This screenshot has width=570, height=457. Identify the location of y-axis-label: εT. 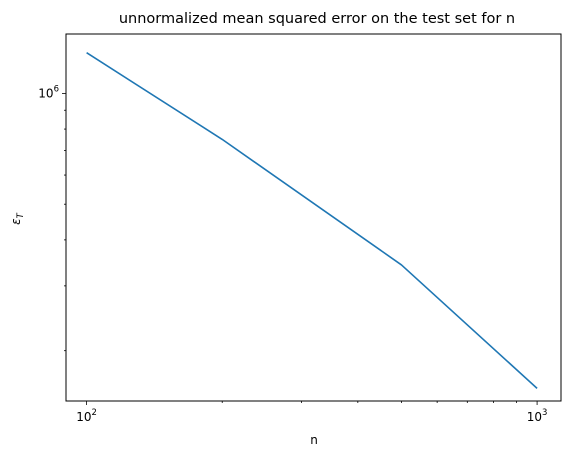
(17, 218).